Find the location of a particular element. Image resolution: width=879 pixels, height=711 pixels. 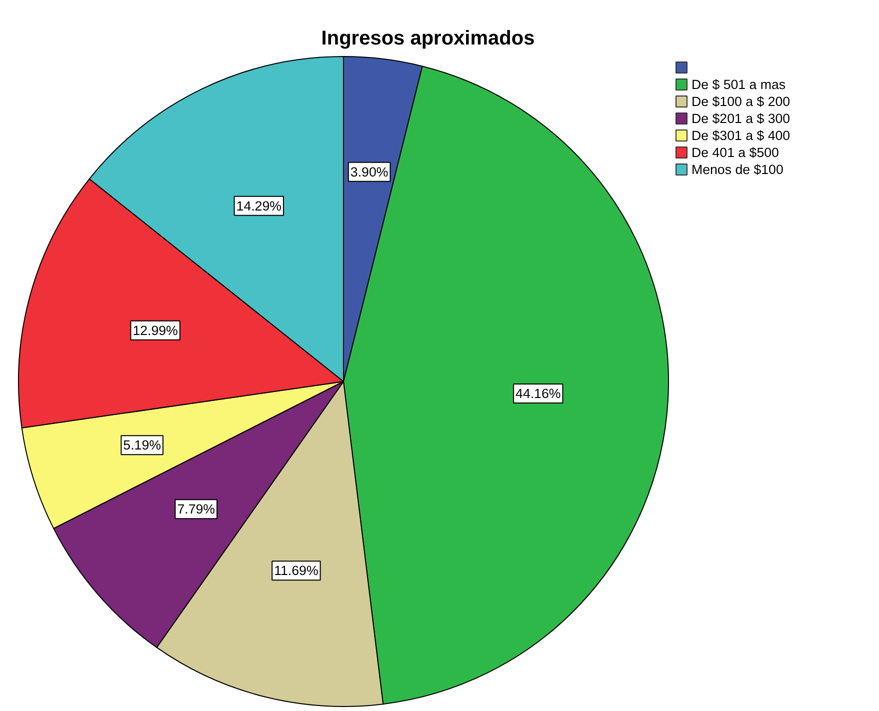

legend-label: De $201 a $ 300 is located at coordinates (741, 118).